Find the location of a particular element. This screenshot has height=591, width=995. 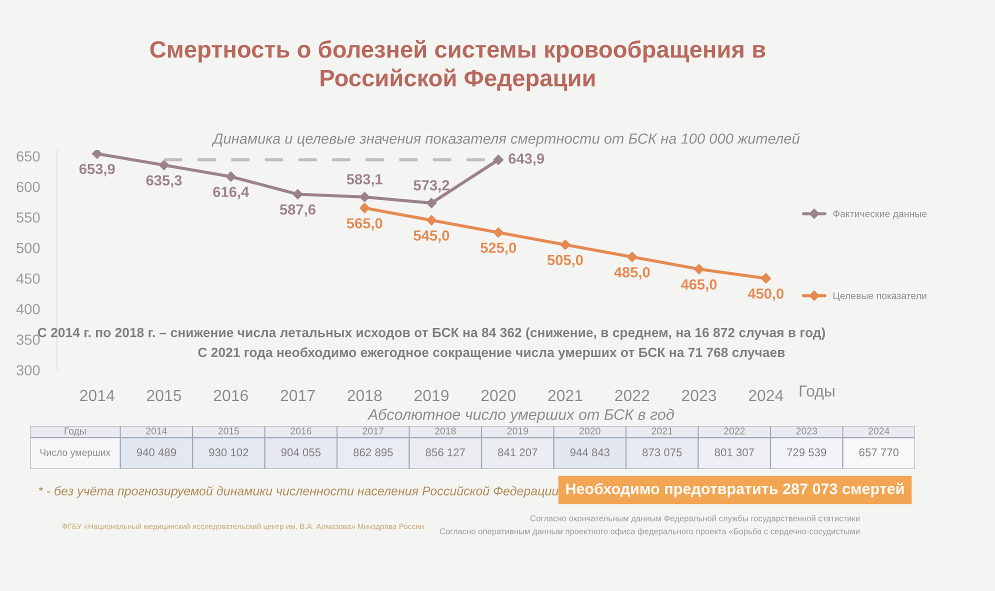

text: Согласно окончательным данным Федеральной службы государственной статистики is located at coordinates (695, 519).